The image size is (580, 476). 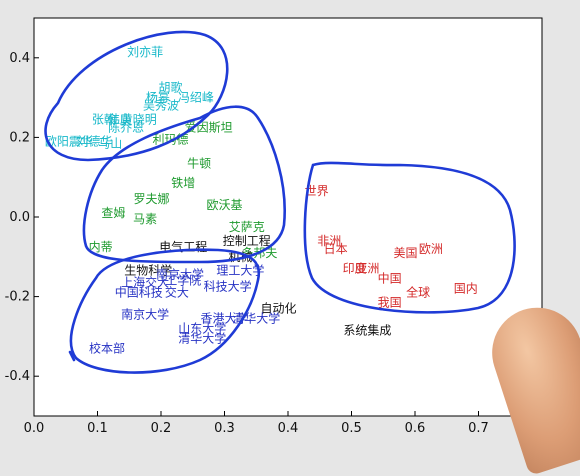 I want to click on word-point: 山东大学, so click(x=202, y=327).